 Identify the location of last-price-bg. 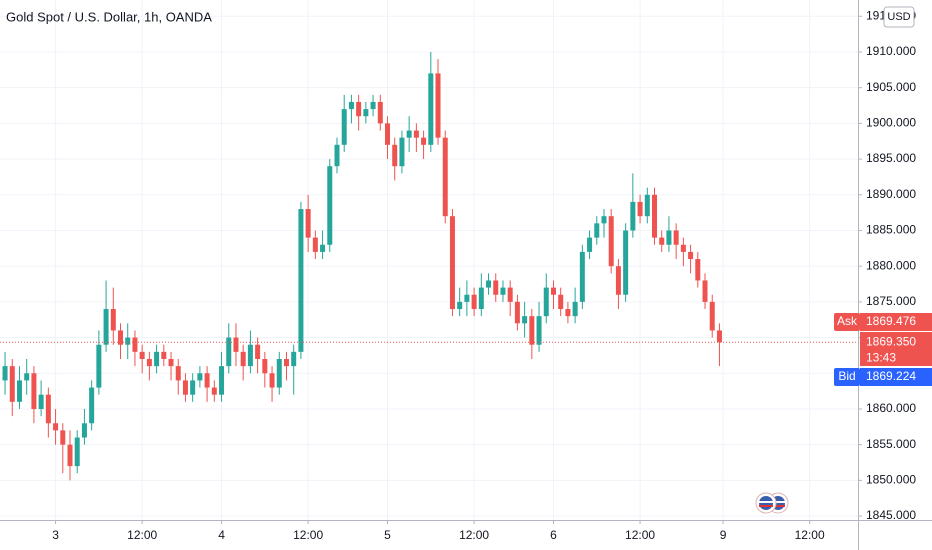
(896, 349).